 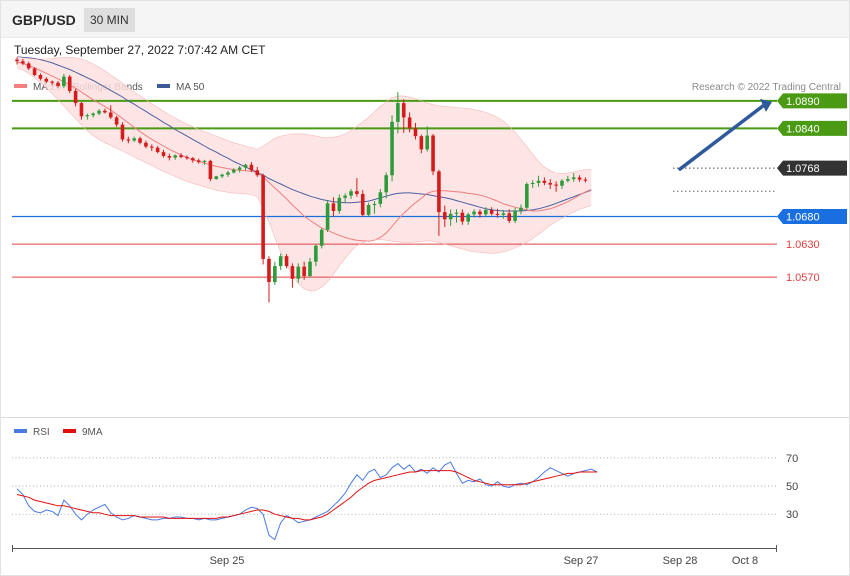 What do you see at coordinates (581, 561) in the screenshot?
I see `x-tick-label: Sep 27` at bounding box center [581, 561].